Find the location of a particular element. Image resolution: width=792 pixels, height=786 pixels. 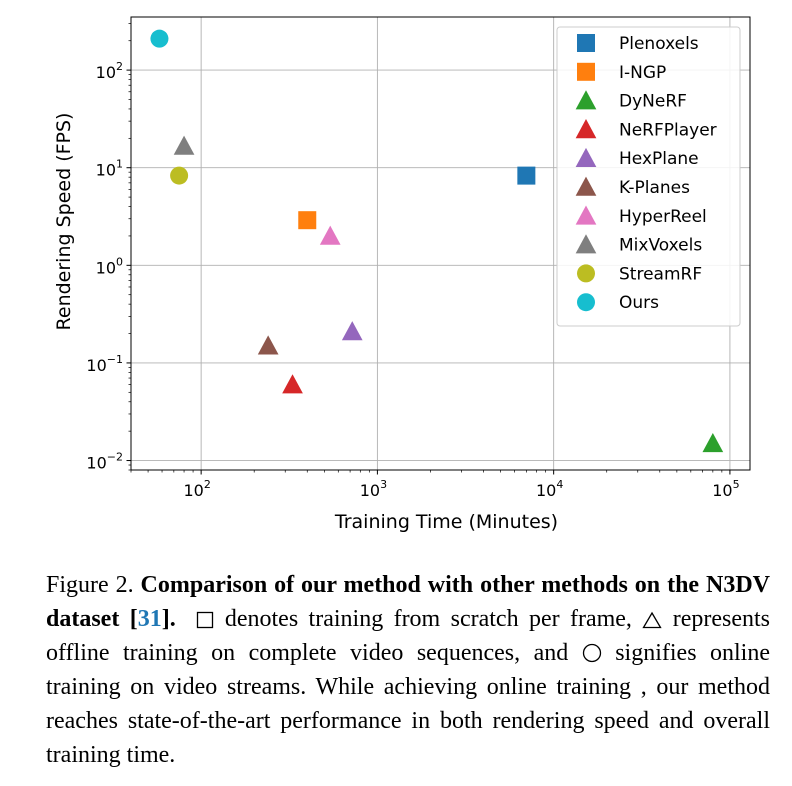

square-symbol-icon is located at coordinates (205, 620).